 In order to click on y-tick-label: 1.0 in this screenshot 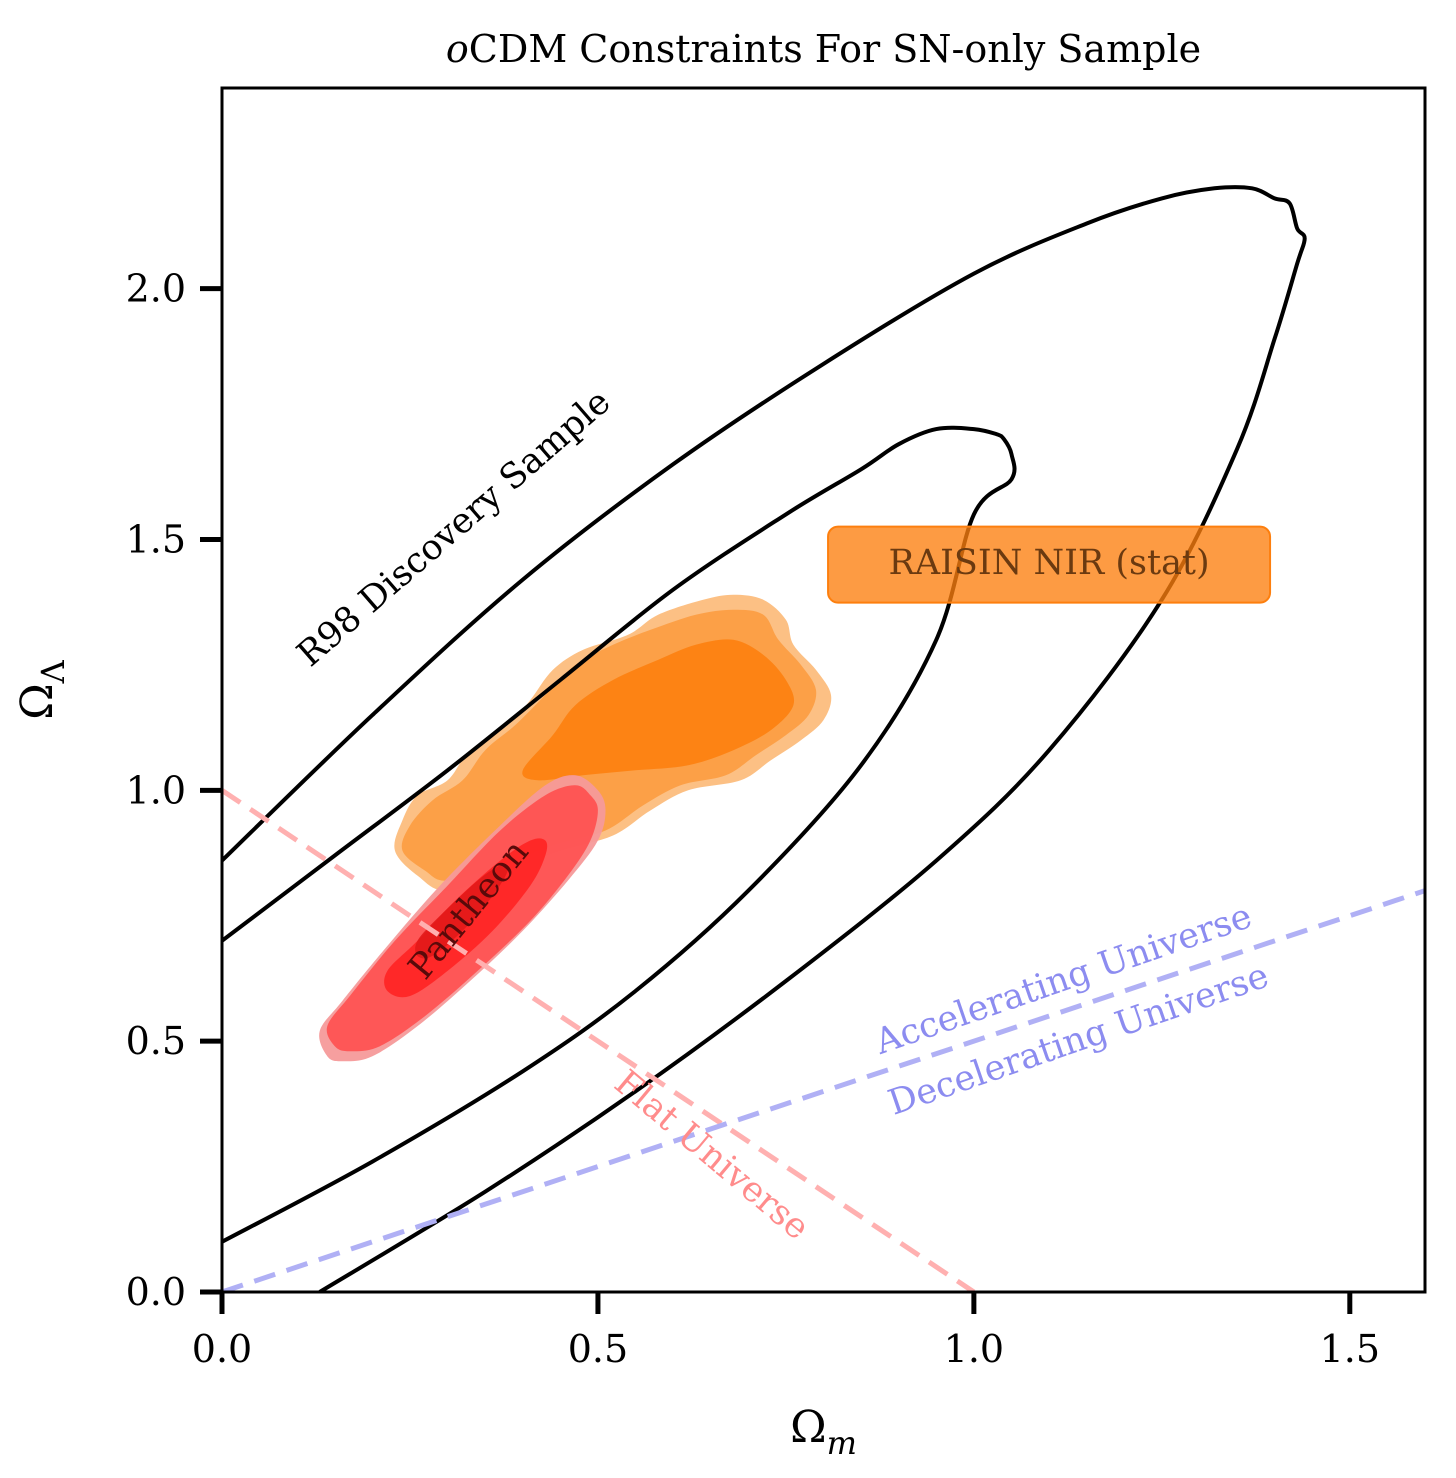, I will do `click(156, 790)`.